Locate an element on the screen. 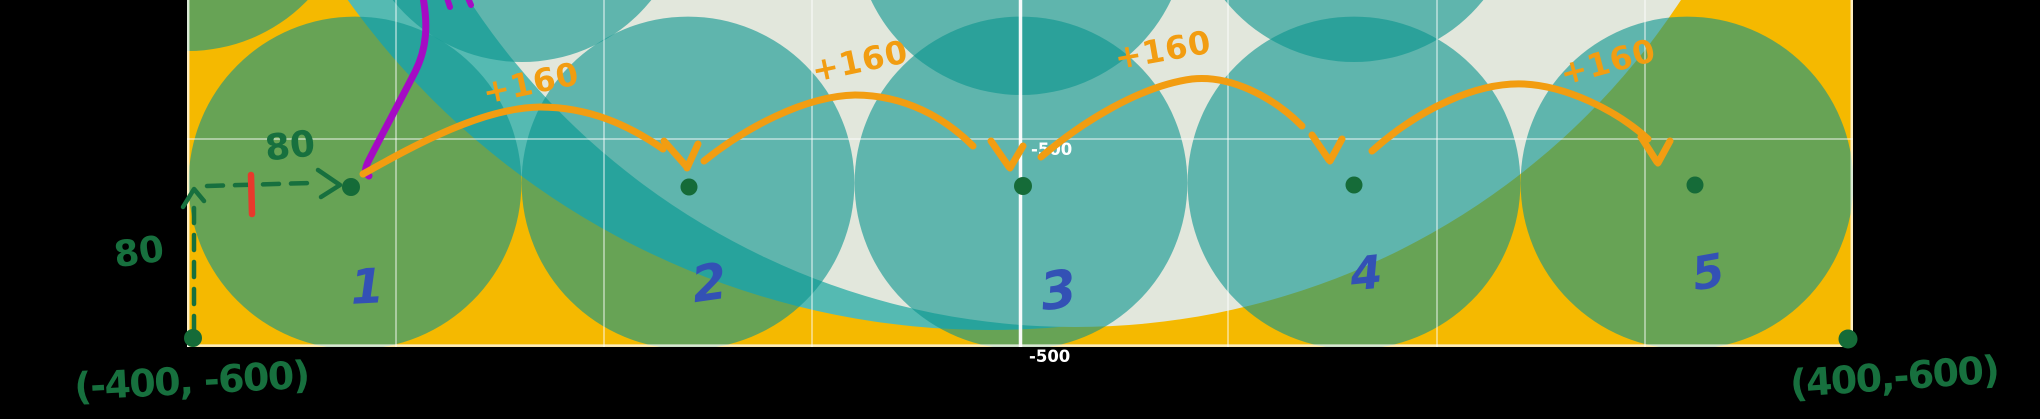  circle-number-3: 3 is located at coordinates (1058, 291).